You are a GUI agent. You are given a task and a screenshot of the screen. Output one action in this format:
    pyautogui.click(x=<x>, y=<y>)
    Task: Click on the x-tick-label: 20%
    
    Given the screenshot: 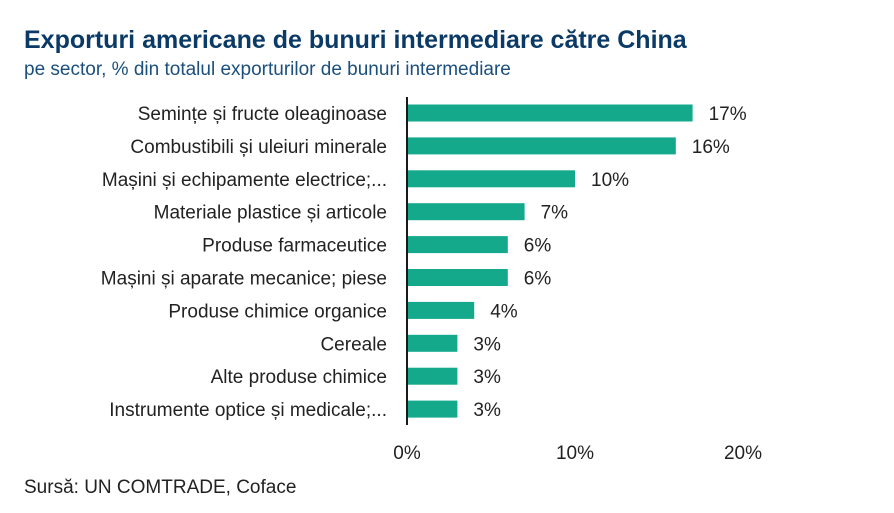 What is the action you would take?
    pyautogui.click(x=743, y=453)
    